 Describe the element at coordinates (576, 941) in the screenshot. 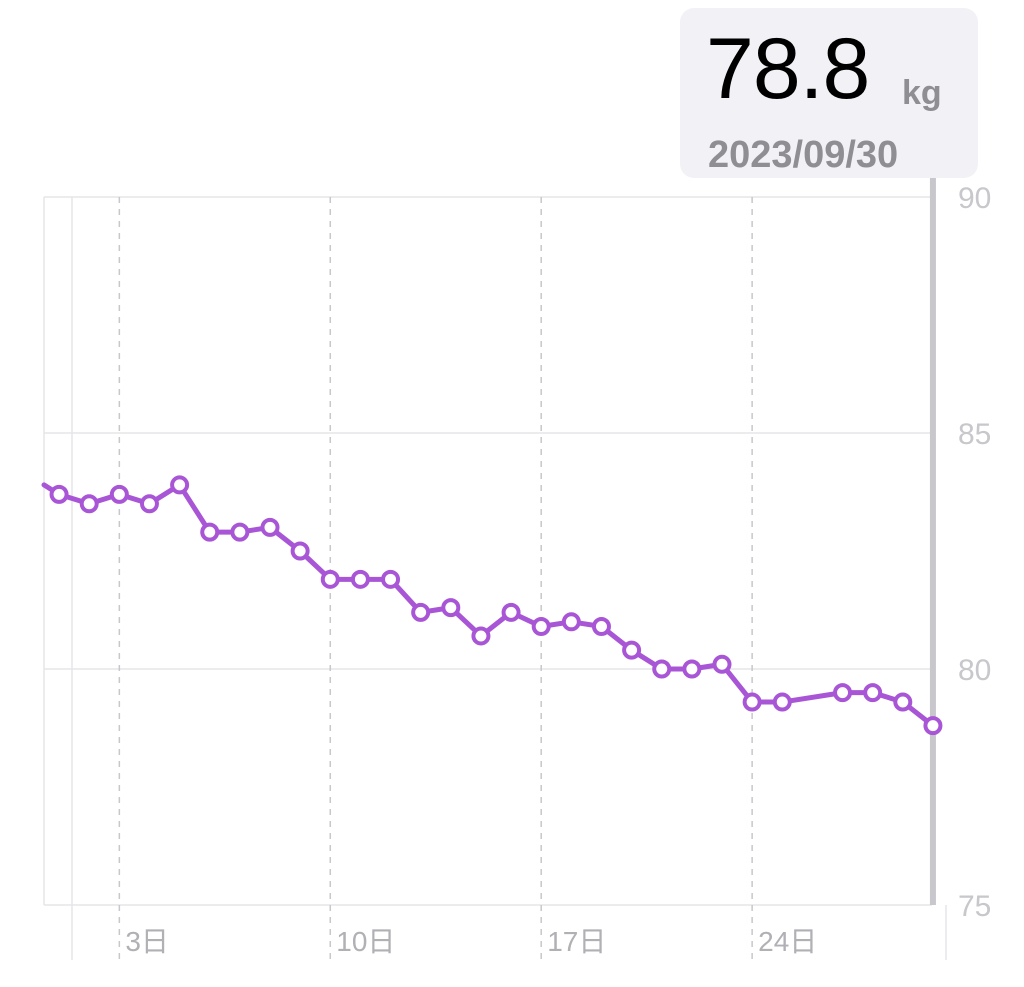

I see `x-tick-label: 17日` at that location.